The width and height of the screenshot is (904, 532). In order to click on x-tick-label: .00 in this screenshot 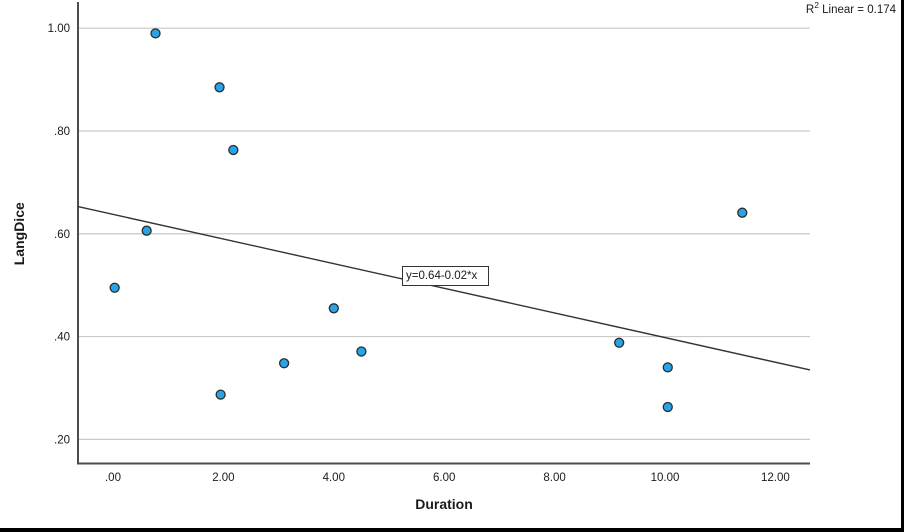, I will do `click(113, 478)`.